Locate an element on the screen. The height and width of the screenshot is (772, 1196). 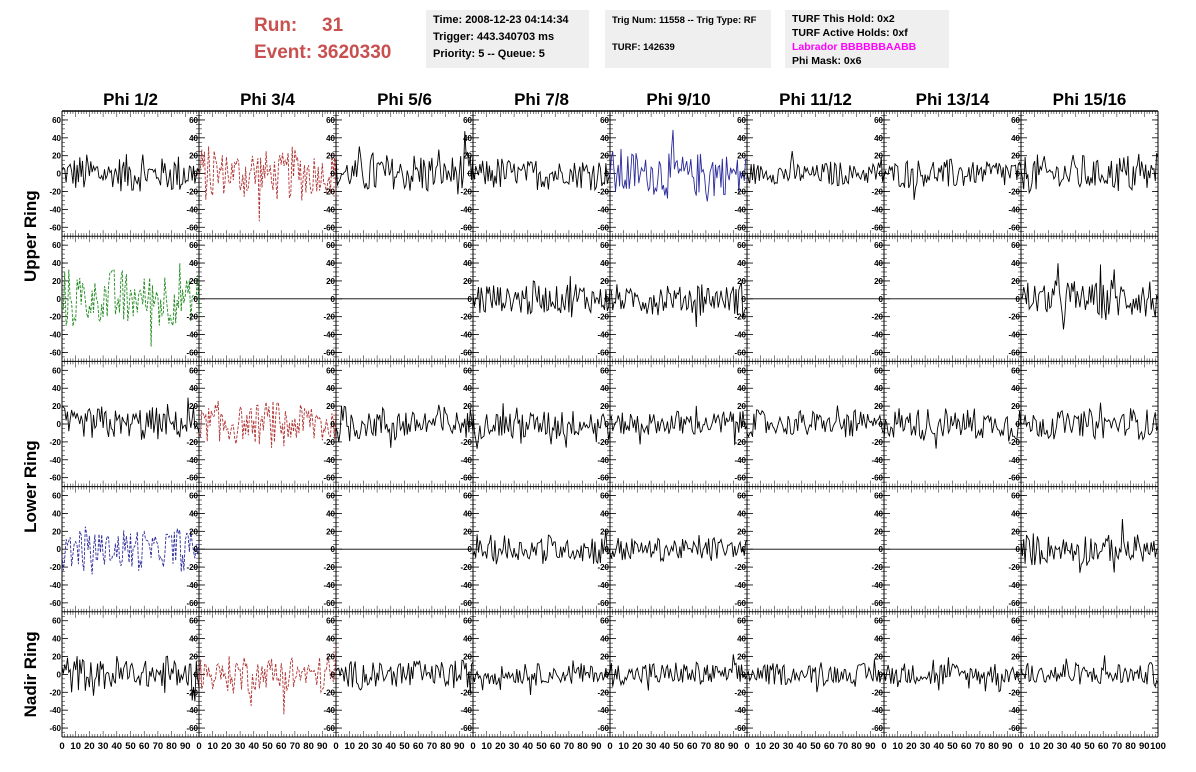
turf-active-holds: TURF Active Holds: 0xf is located at coordinates (867, 33).